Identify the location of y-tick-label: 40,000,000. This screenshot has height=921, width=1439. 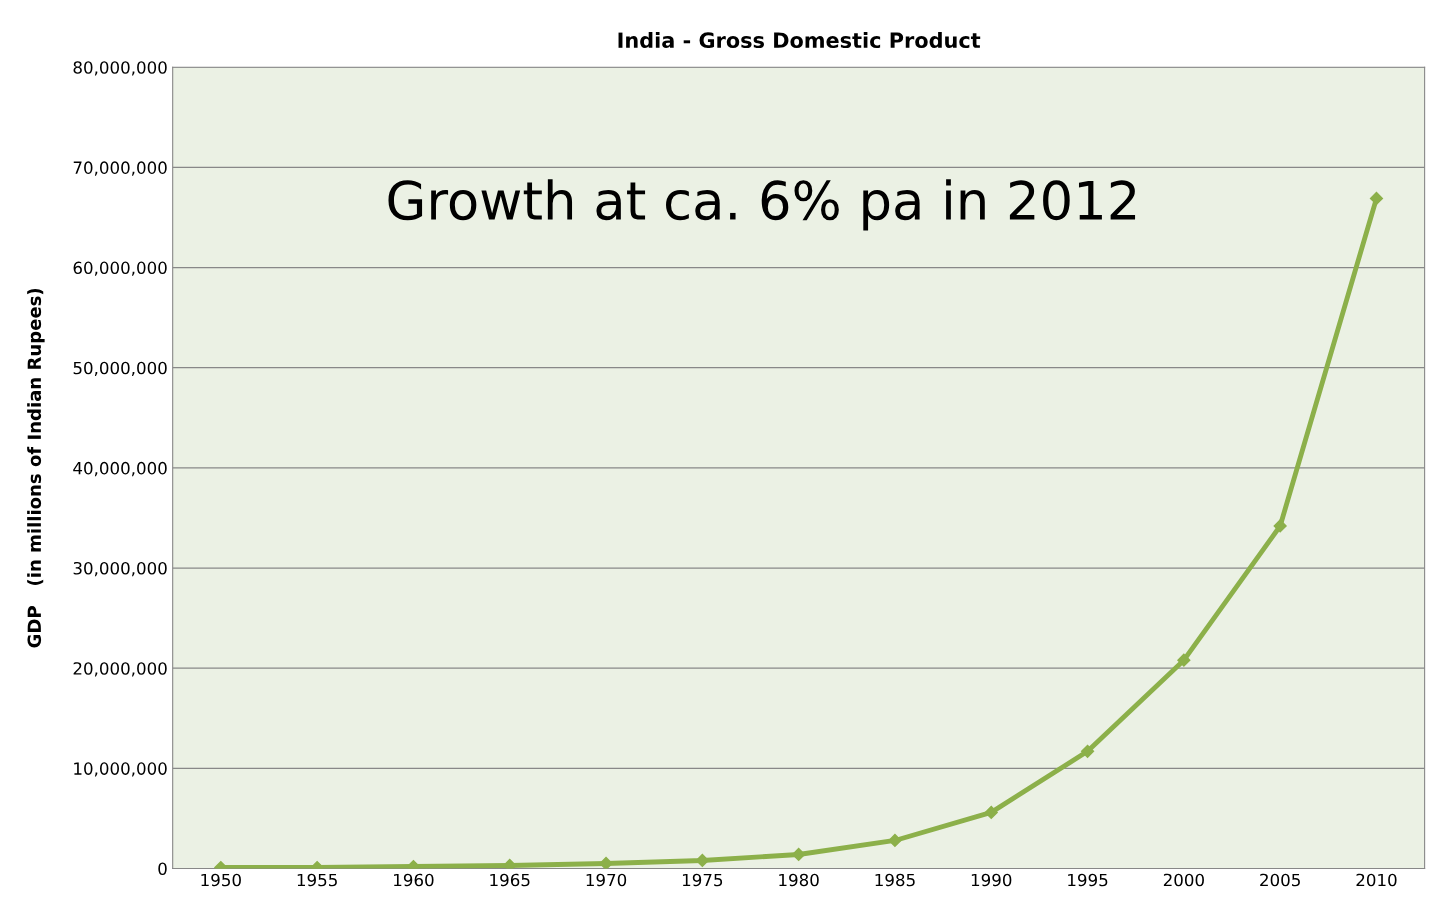
(120, 469).